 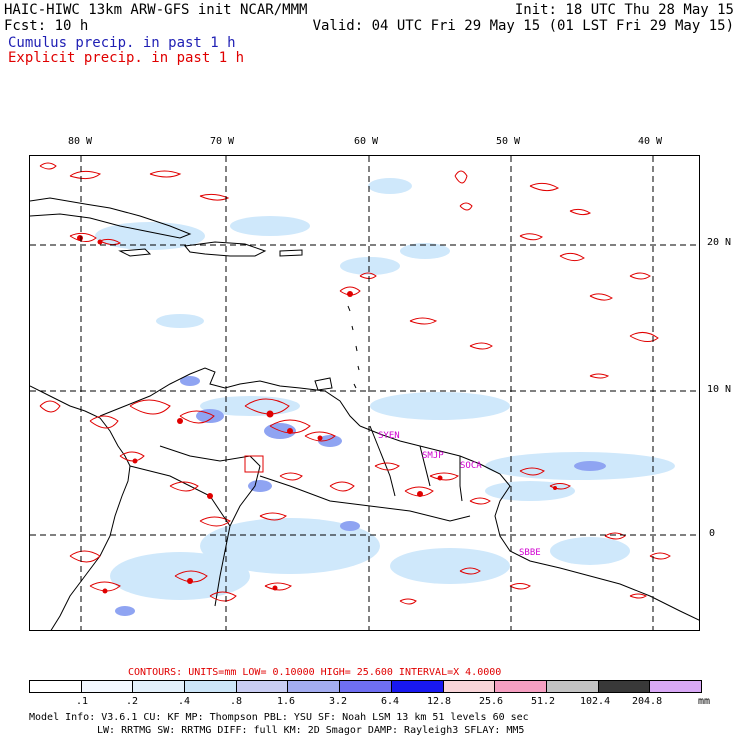 What do you see at coordinates (624, 10) in the screenshot?
I see `init-time: Init: 18 UTC Thu 28 May 15` at bounding box center [624, 10].